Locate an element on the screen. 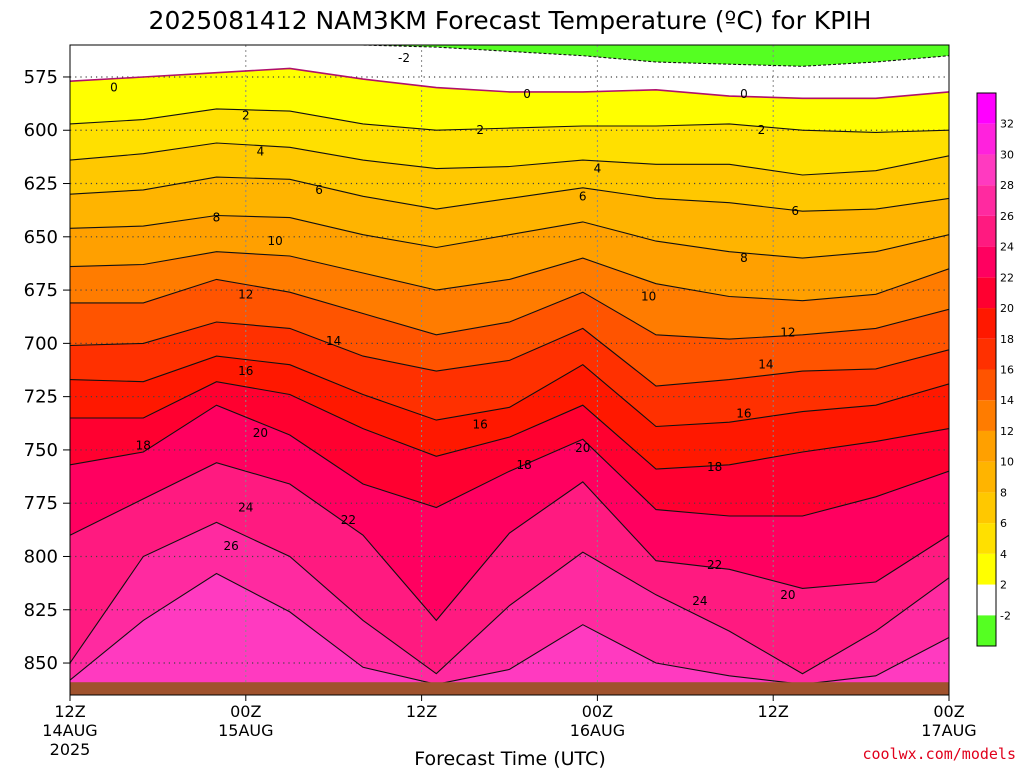 The width and height of the screenshot is (1024, 768). y-tick-label-725: 725 is located at coordinates (41, 397).